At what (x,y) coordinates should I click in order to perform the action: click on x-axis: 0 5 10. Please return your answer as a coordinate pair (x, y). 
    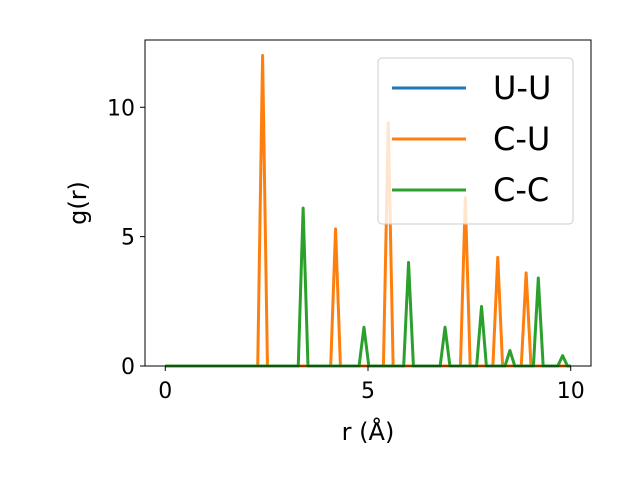
    Looking at the image, I should click on (371, 385).